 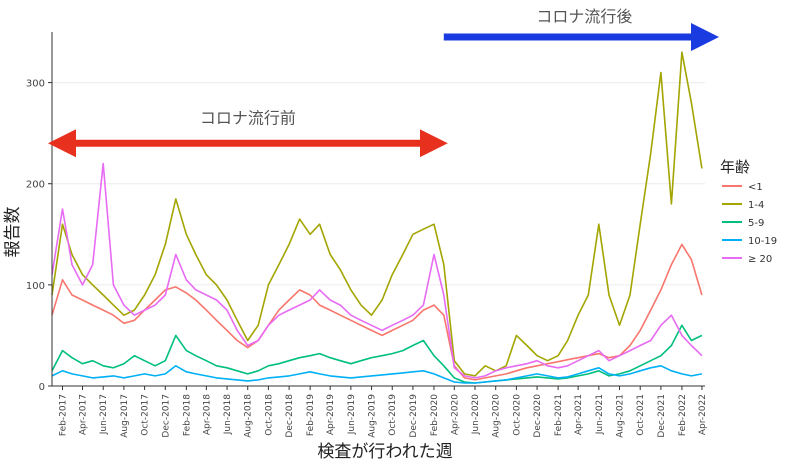 I want to click on y-axis-label: 報告数, so click(x=13, y=232).